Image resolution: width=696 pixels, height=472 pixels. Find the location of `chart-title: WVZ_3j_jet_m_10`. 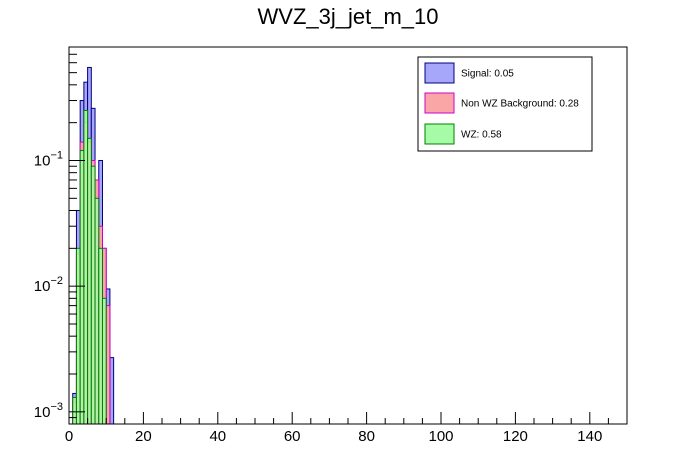

chart-title: WVZ_3j_jet_m_10 is located at coordinates (348, 16).